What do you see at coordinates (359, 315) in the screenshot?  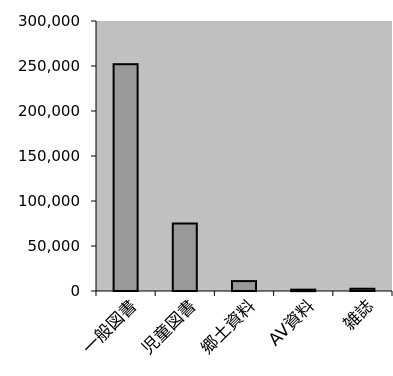 I see `x-category-label: 雑誌` at bounding box center [359, 315].